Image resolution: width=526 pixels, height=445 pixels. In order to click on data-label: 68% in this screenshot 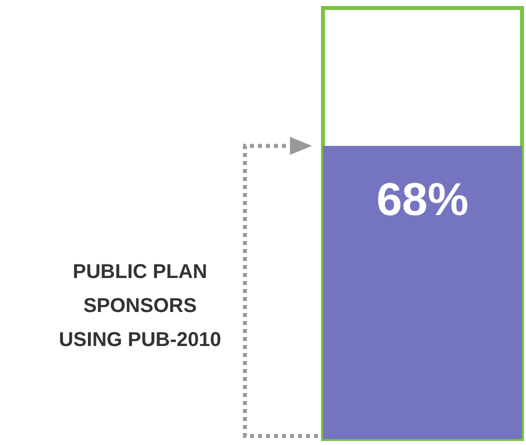, I will do `click(422, 198)`.